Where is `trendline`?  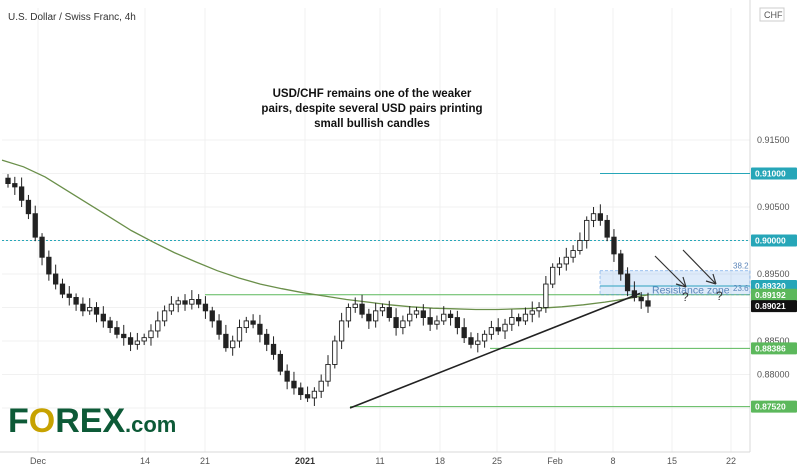 trendline is located at coordinates (495, 350).